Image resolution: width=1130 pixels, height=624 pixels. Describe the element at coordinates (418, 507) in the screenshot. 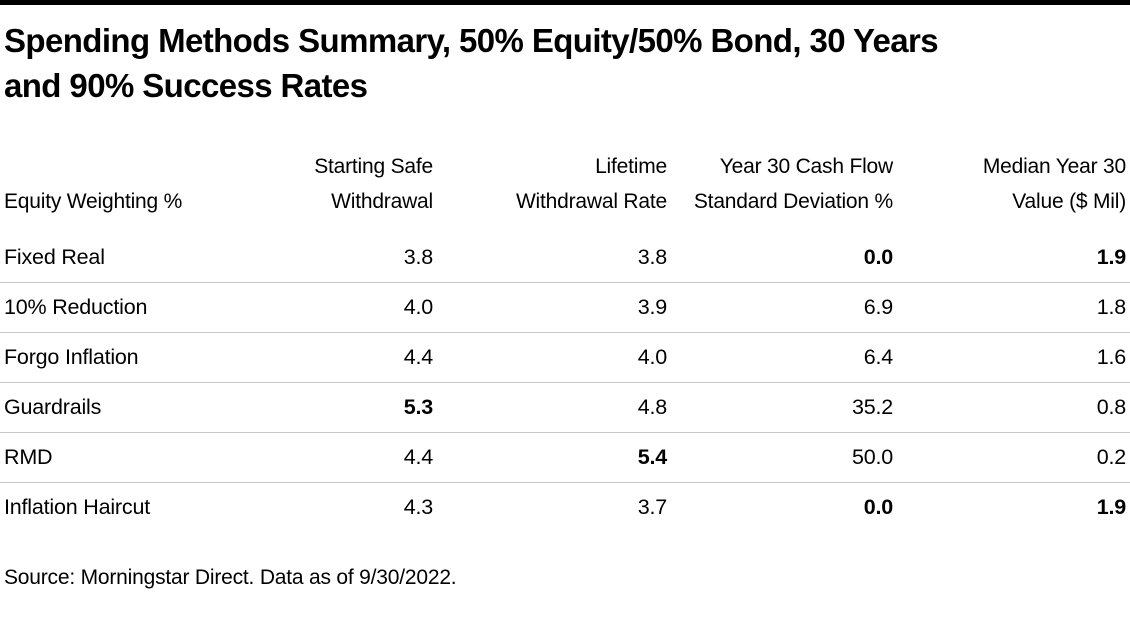

I see `row-value: 4.3` at that location.